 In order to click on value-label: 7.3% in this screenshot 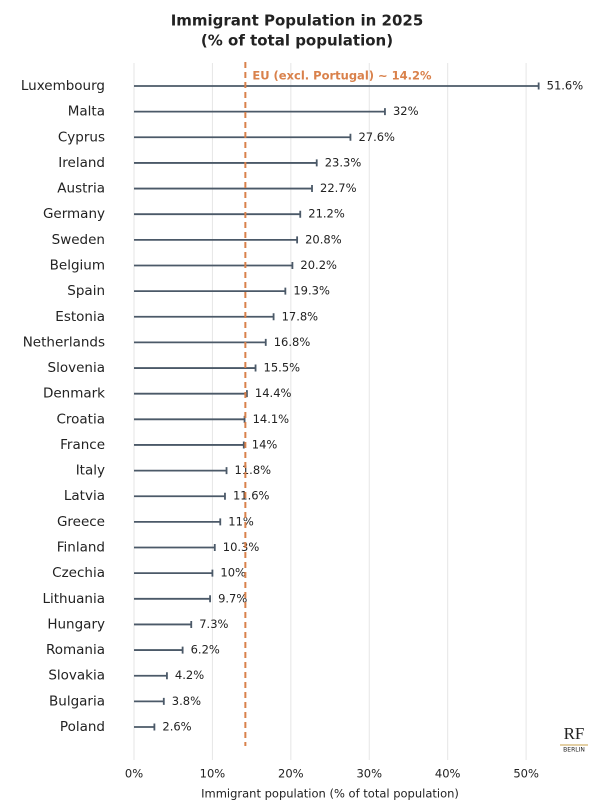, I will do `click(213, 624)`.